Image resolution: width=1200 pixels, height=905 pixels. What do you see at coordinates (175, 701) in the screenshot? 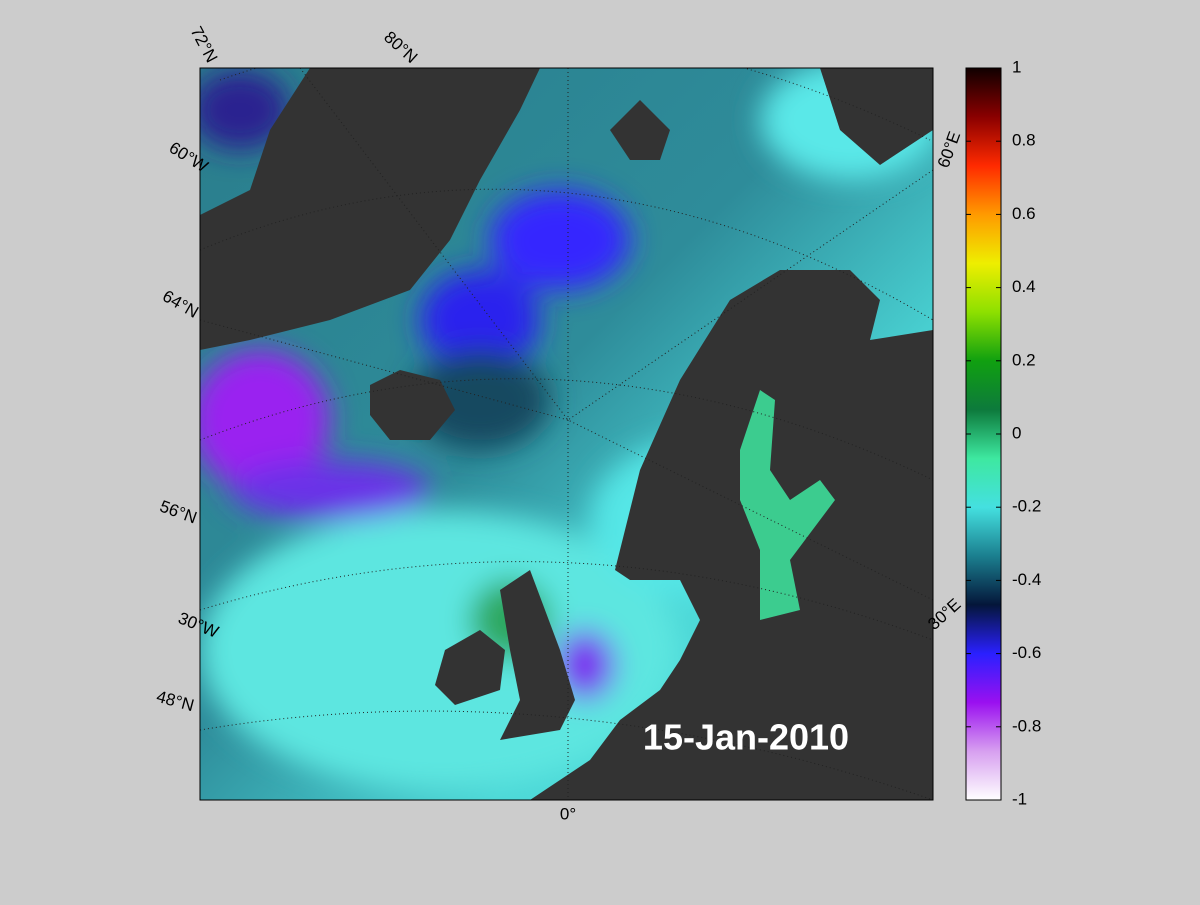
I see `graticule-label: 48°N` at bounding box center [175, 701].